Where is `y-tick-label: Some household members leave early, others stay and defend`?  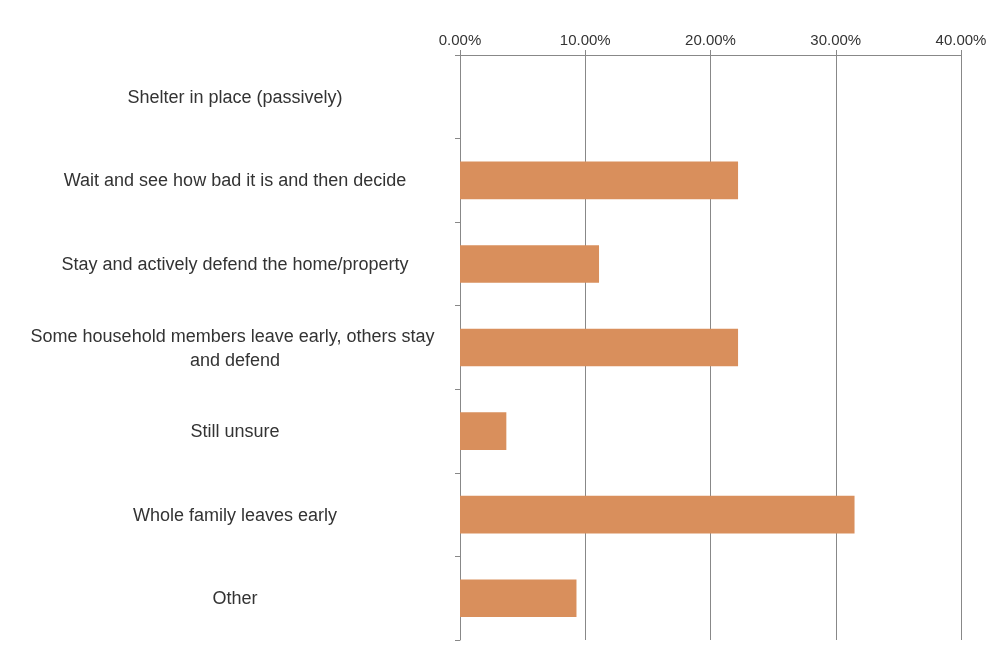 y-tick-label: Some household members leave early, others stay and defend is located at coordinates (235, 347).